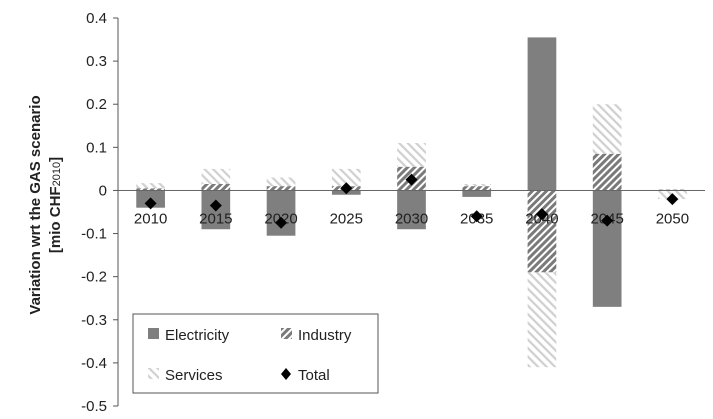  I want to click on y-tick-label: -0.3, so click(94, 320).